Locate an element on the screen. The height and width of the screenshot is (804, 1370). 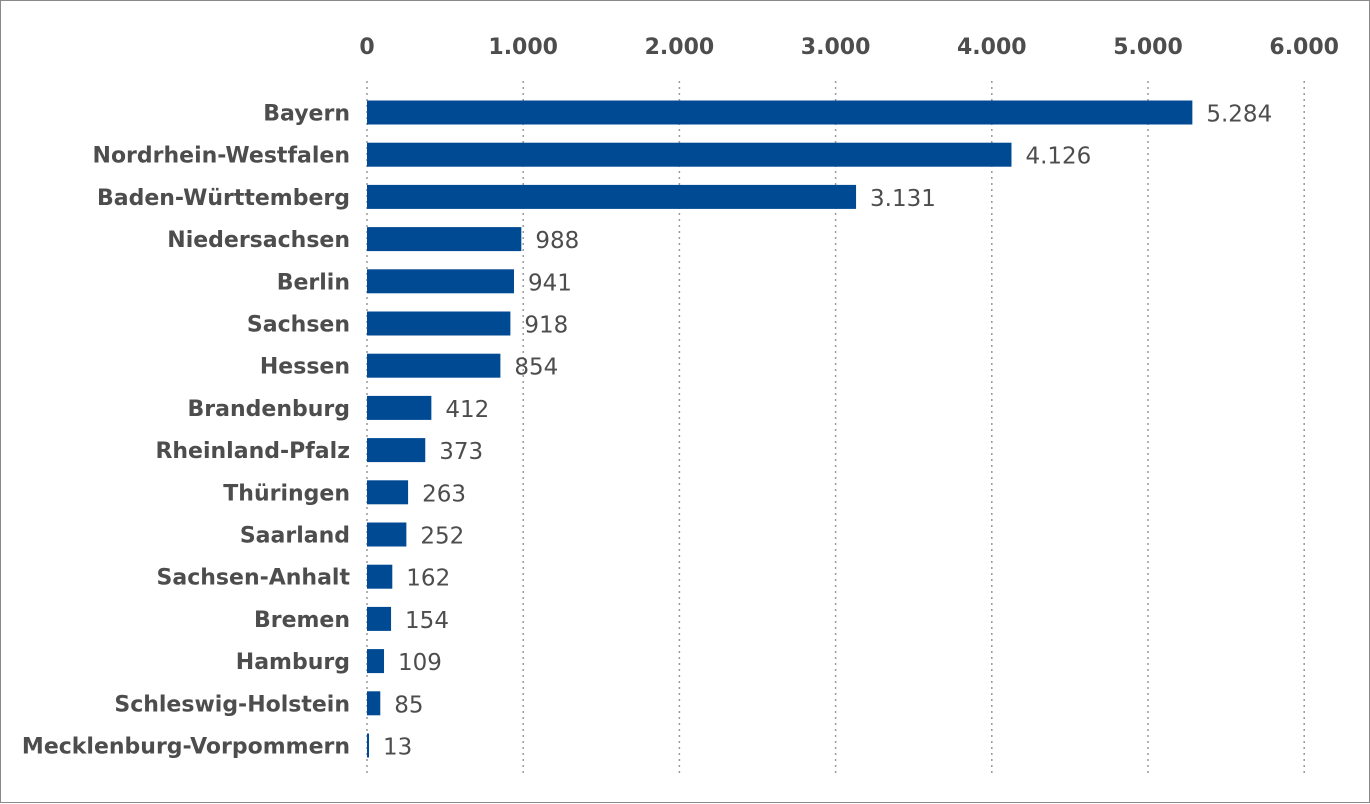
value-label: 4.126 is located at coordinates (1058, 157).